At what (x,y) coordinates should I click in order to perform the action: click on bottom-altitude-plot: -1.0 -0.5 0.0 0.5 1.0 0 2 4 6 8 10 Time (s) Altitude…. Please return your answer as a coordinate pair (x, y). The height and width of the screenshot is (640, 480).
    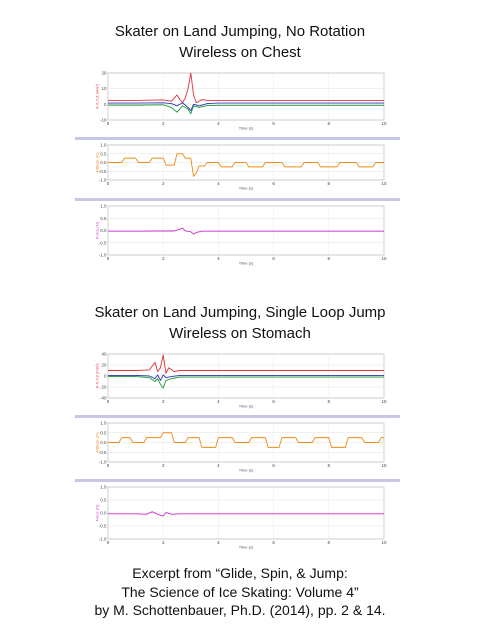
    Looking at the image, I should click on (241, 447).